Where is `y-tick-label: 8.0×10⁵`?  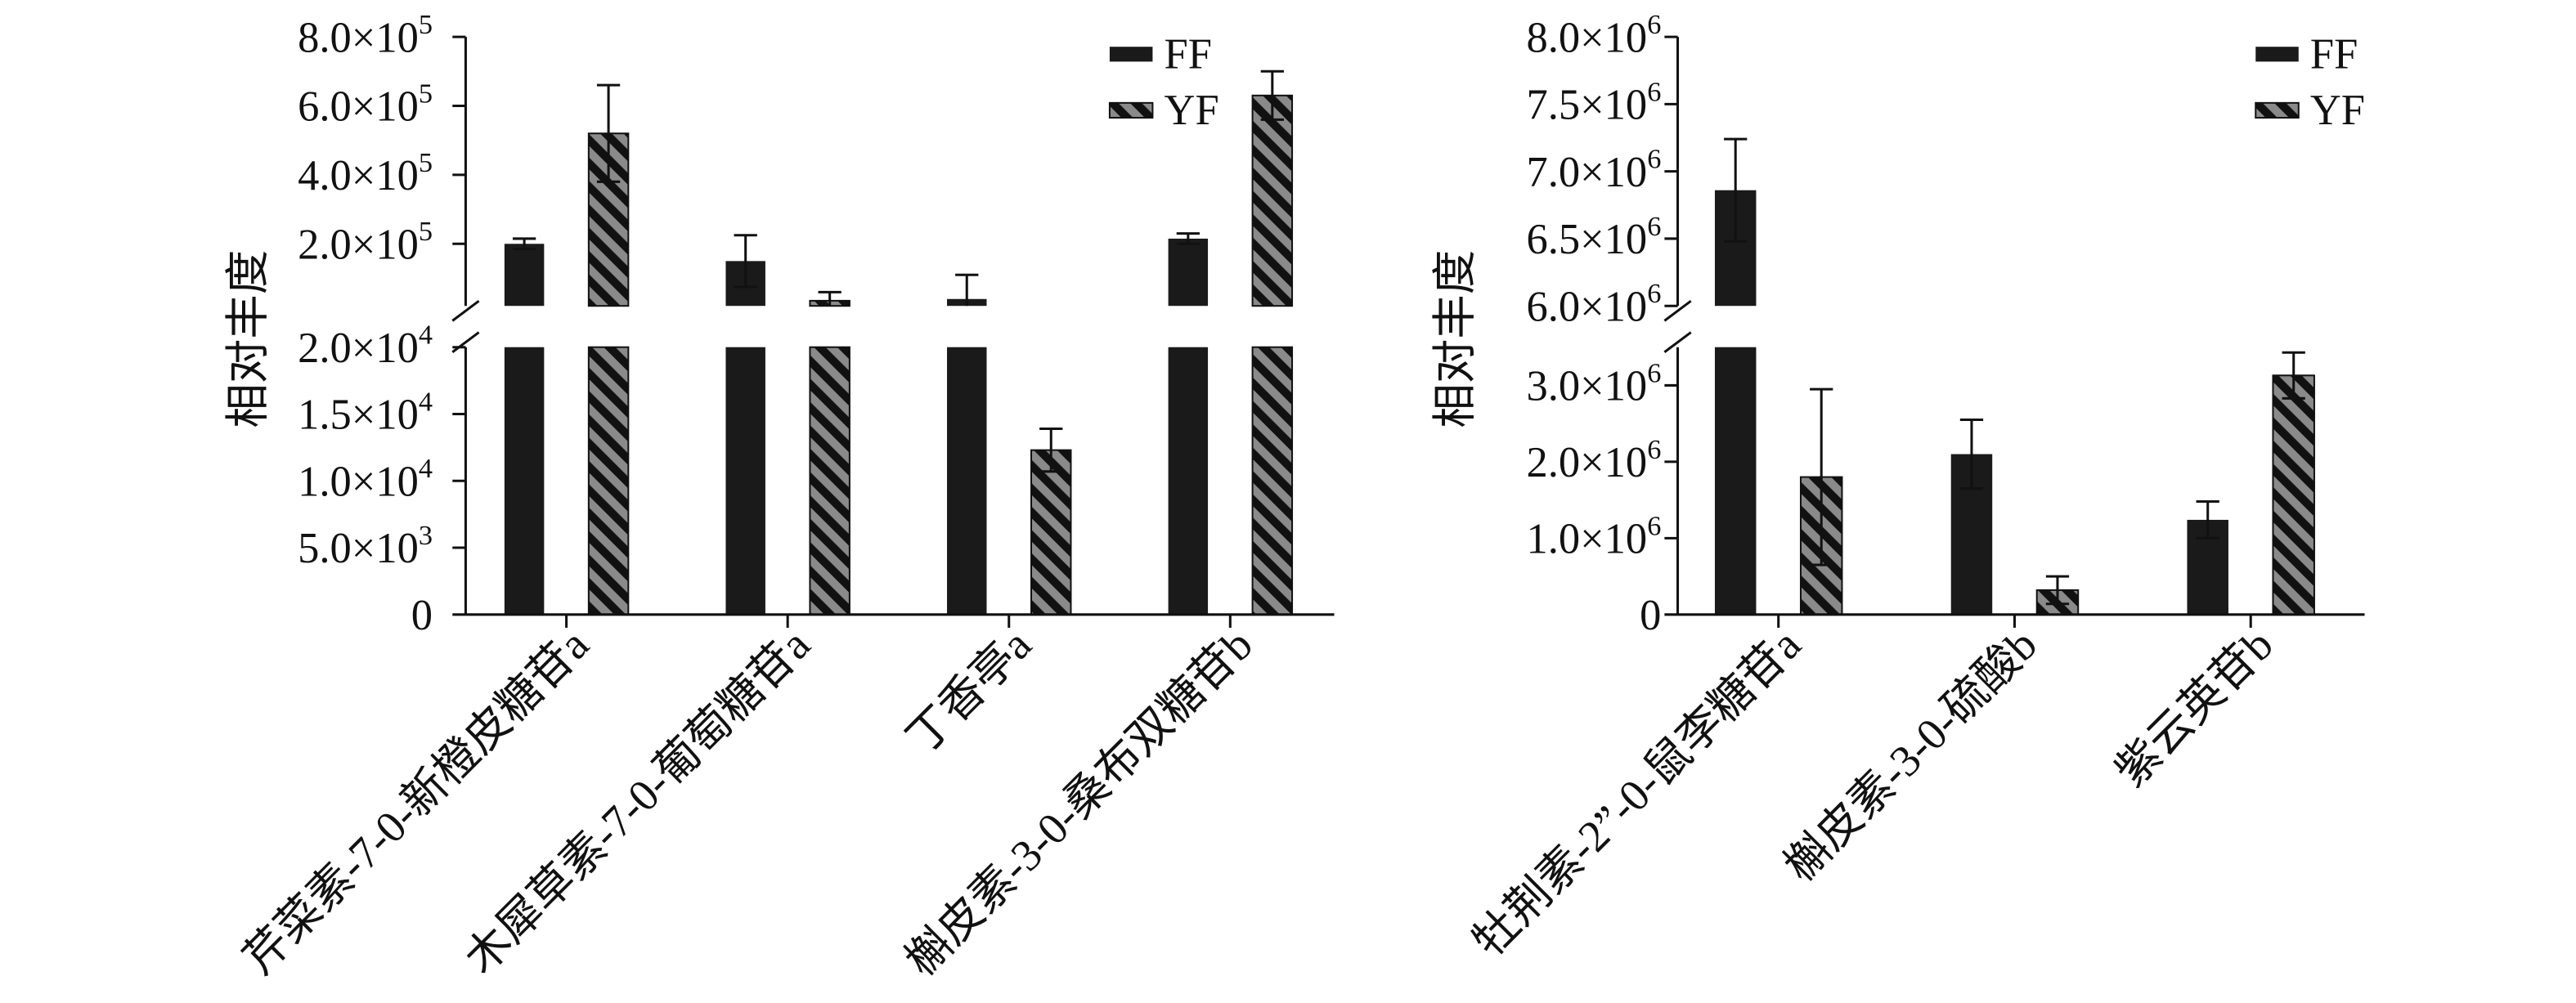
y-tick-label: 8.0×10⁵ is located at coordinates (365, 35).